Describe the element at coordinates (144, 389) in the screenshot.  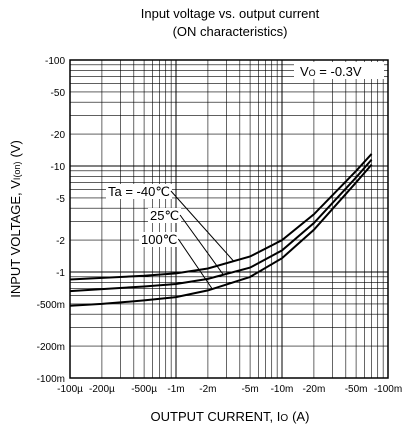
I see `x-tick-label: -500µ` at that location.